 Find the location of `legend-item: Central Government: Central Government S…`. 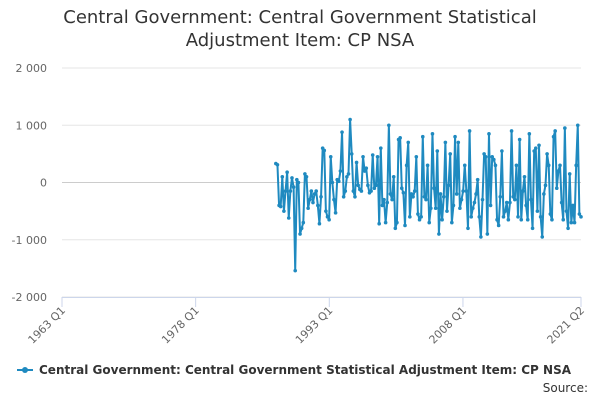

legend-item: Central Government: Central Government S… is located at coordinates (294, 370).